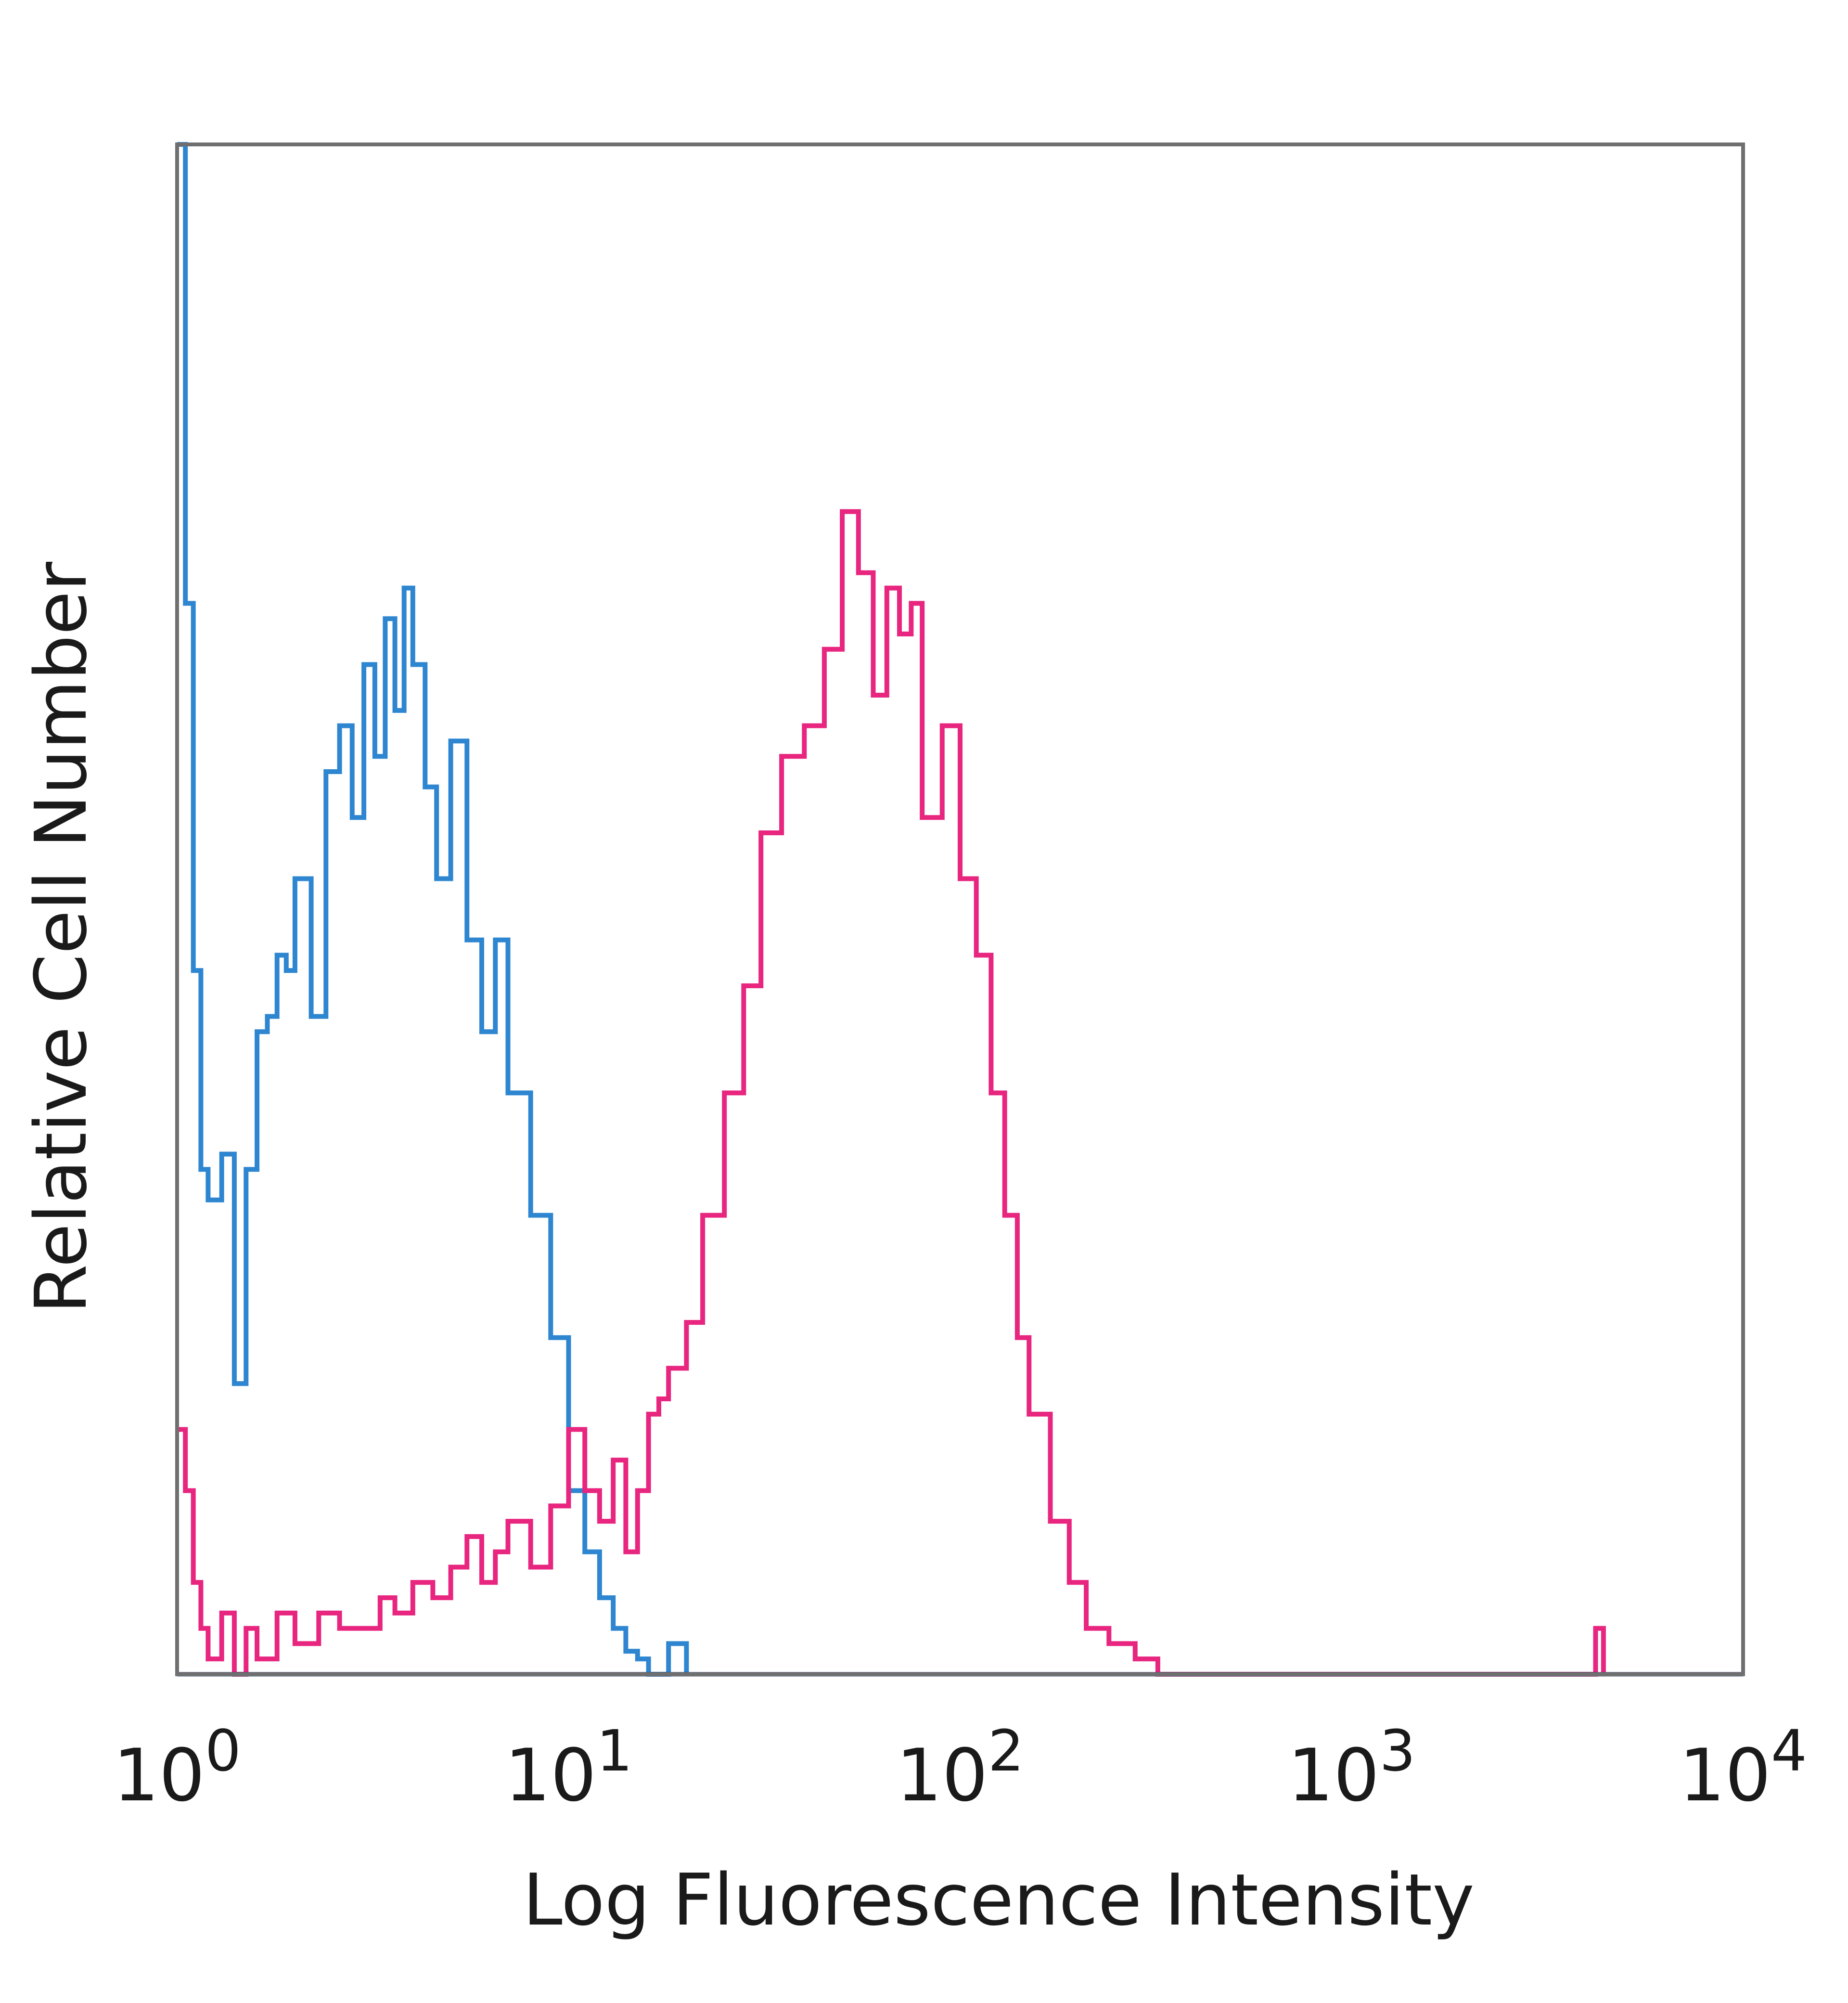 Image resolution: width=1848 pixels, height=2003 pixels. I want to click on x-tick-label: 10², so click(960, 1768).